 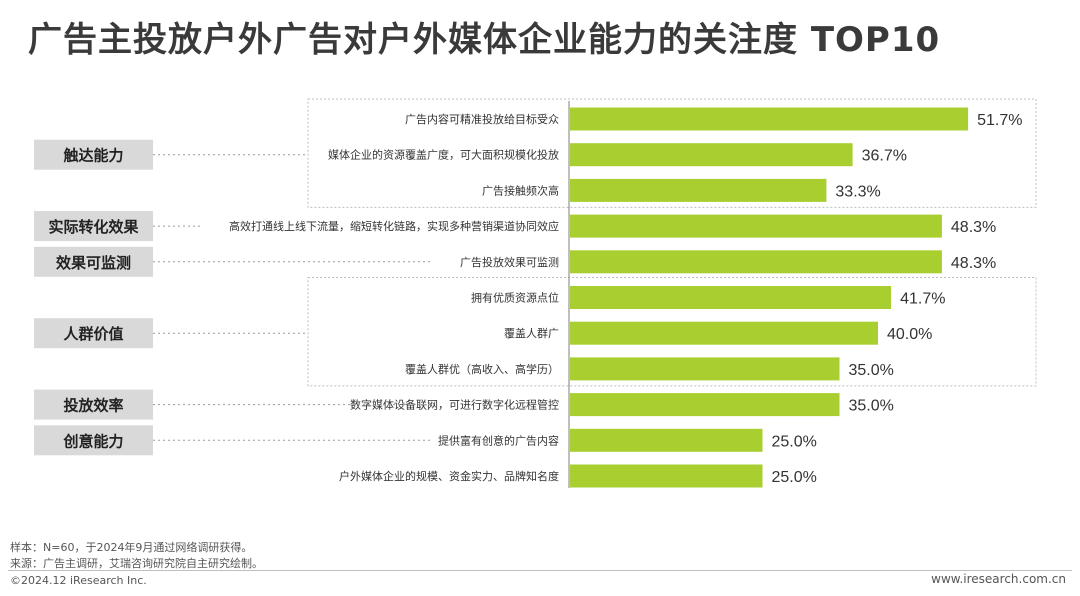 I want to click on category-label-6: 覆盖人群广, so click(x=531, y=333).